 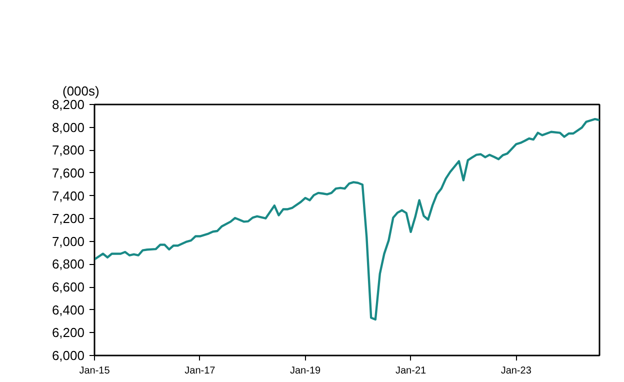 What do you see at coordinates (306, 371) in the screenshot?
I see `x-tick-label: Jan-19` at bounding box center [306, 371].